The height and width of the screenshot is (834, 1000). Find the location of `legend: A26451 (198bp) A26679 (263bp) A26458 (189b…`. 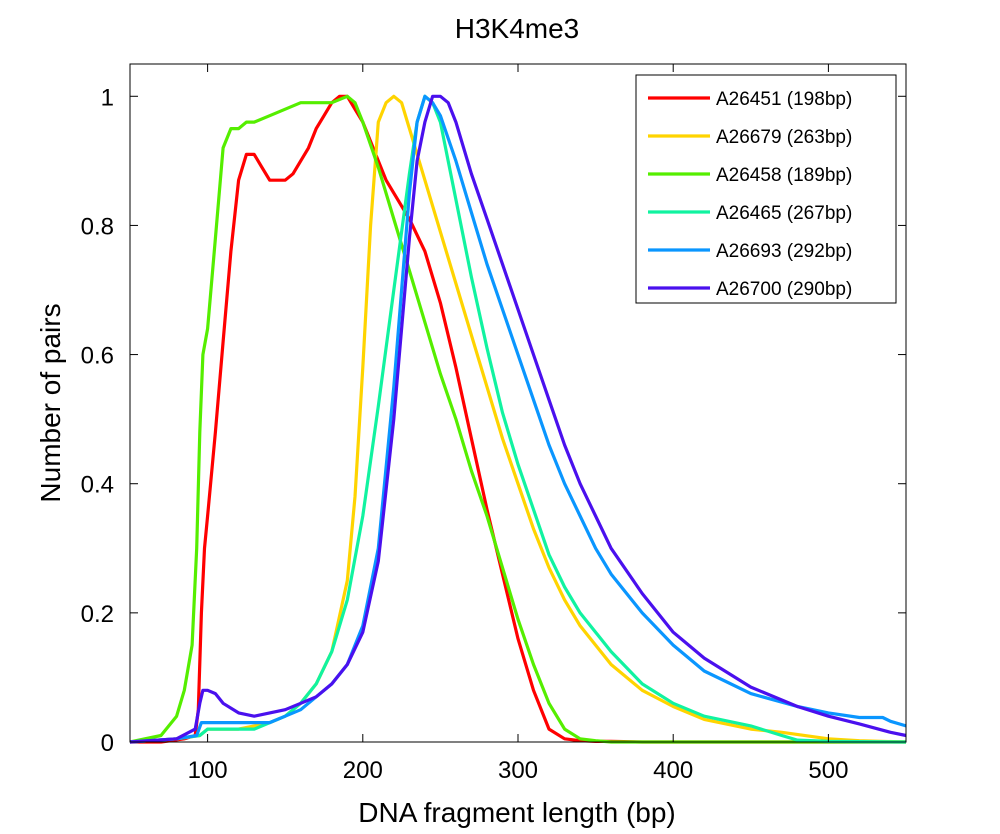

legend: A26451 (198bp) A26679 (263bp) A26458 (189b… is located at coordinates (766, 189).